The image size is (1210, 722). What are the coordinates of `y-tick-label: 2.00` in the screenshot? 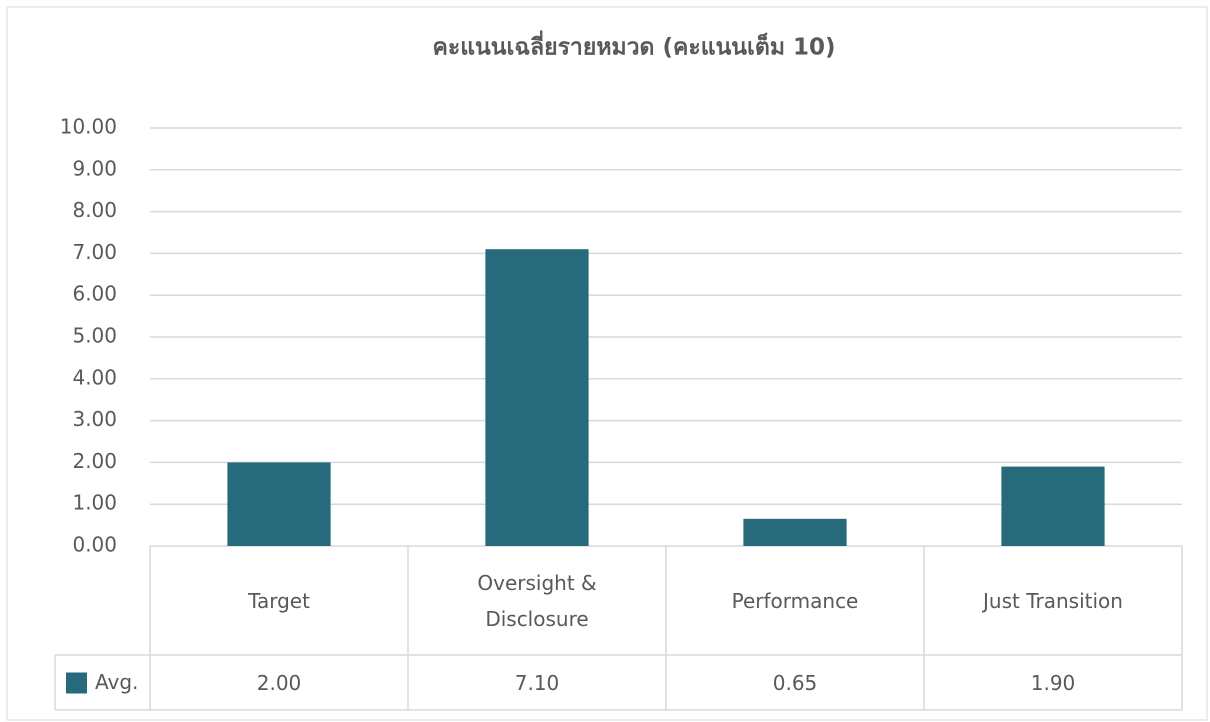 It's located at (94, 461).